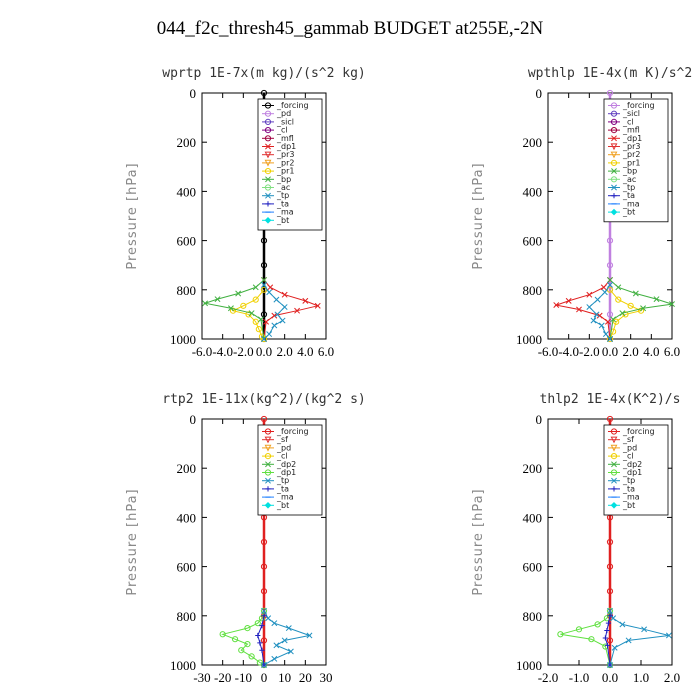 Image resolution: width=700 pixels, height=700 pixels. Describe the element at coordinates (326, 351) in the screenshot. I see `x-tick-label: 6.0` at that location.